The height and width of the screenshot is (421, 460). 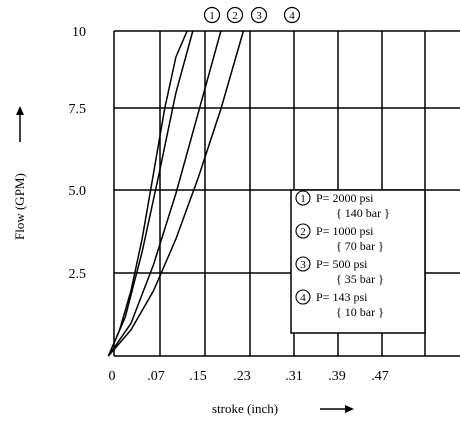 I want to click on legend-sublabel-4: { 10 bar }, so click(x=360, y=312).